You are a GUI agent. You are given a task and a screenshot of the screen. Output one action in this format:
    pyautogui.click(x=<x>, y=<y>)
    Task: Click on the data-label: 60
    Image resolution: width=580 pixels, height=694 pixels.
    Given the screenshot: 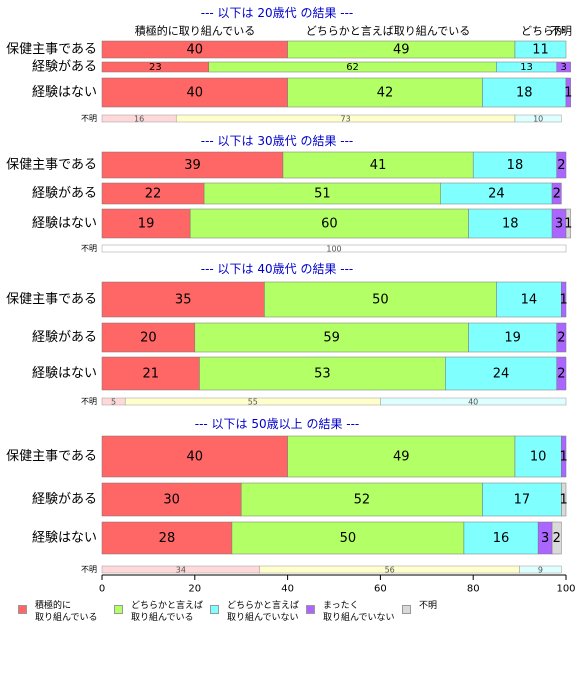 What is the action you would take?
    pyautogui.click(x=329, y=224)
    